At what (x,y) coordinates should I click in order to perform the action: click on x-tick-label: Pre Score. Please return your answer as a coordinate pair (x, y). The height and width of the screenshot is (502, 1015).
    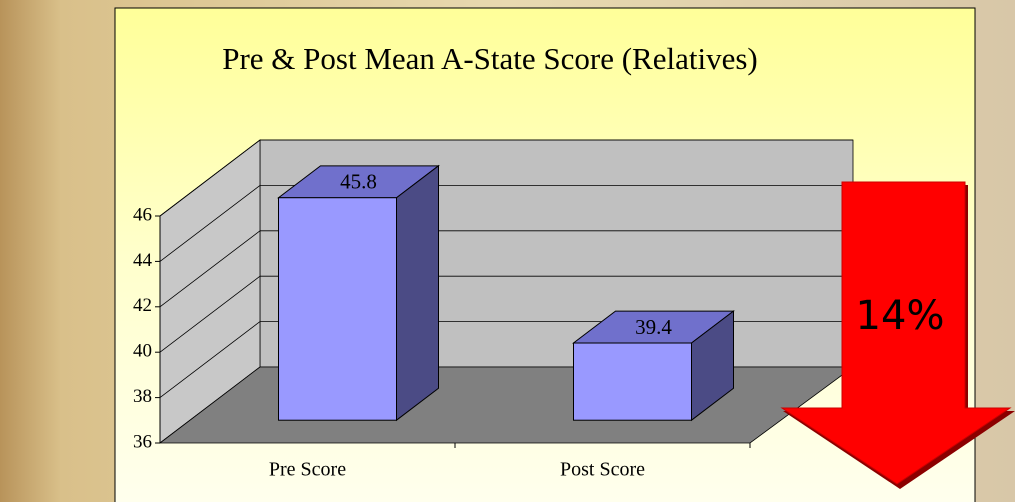
    Looking at the image, I should click on (307, 470).